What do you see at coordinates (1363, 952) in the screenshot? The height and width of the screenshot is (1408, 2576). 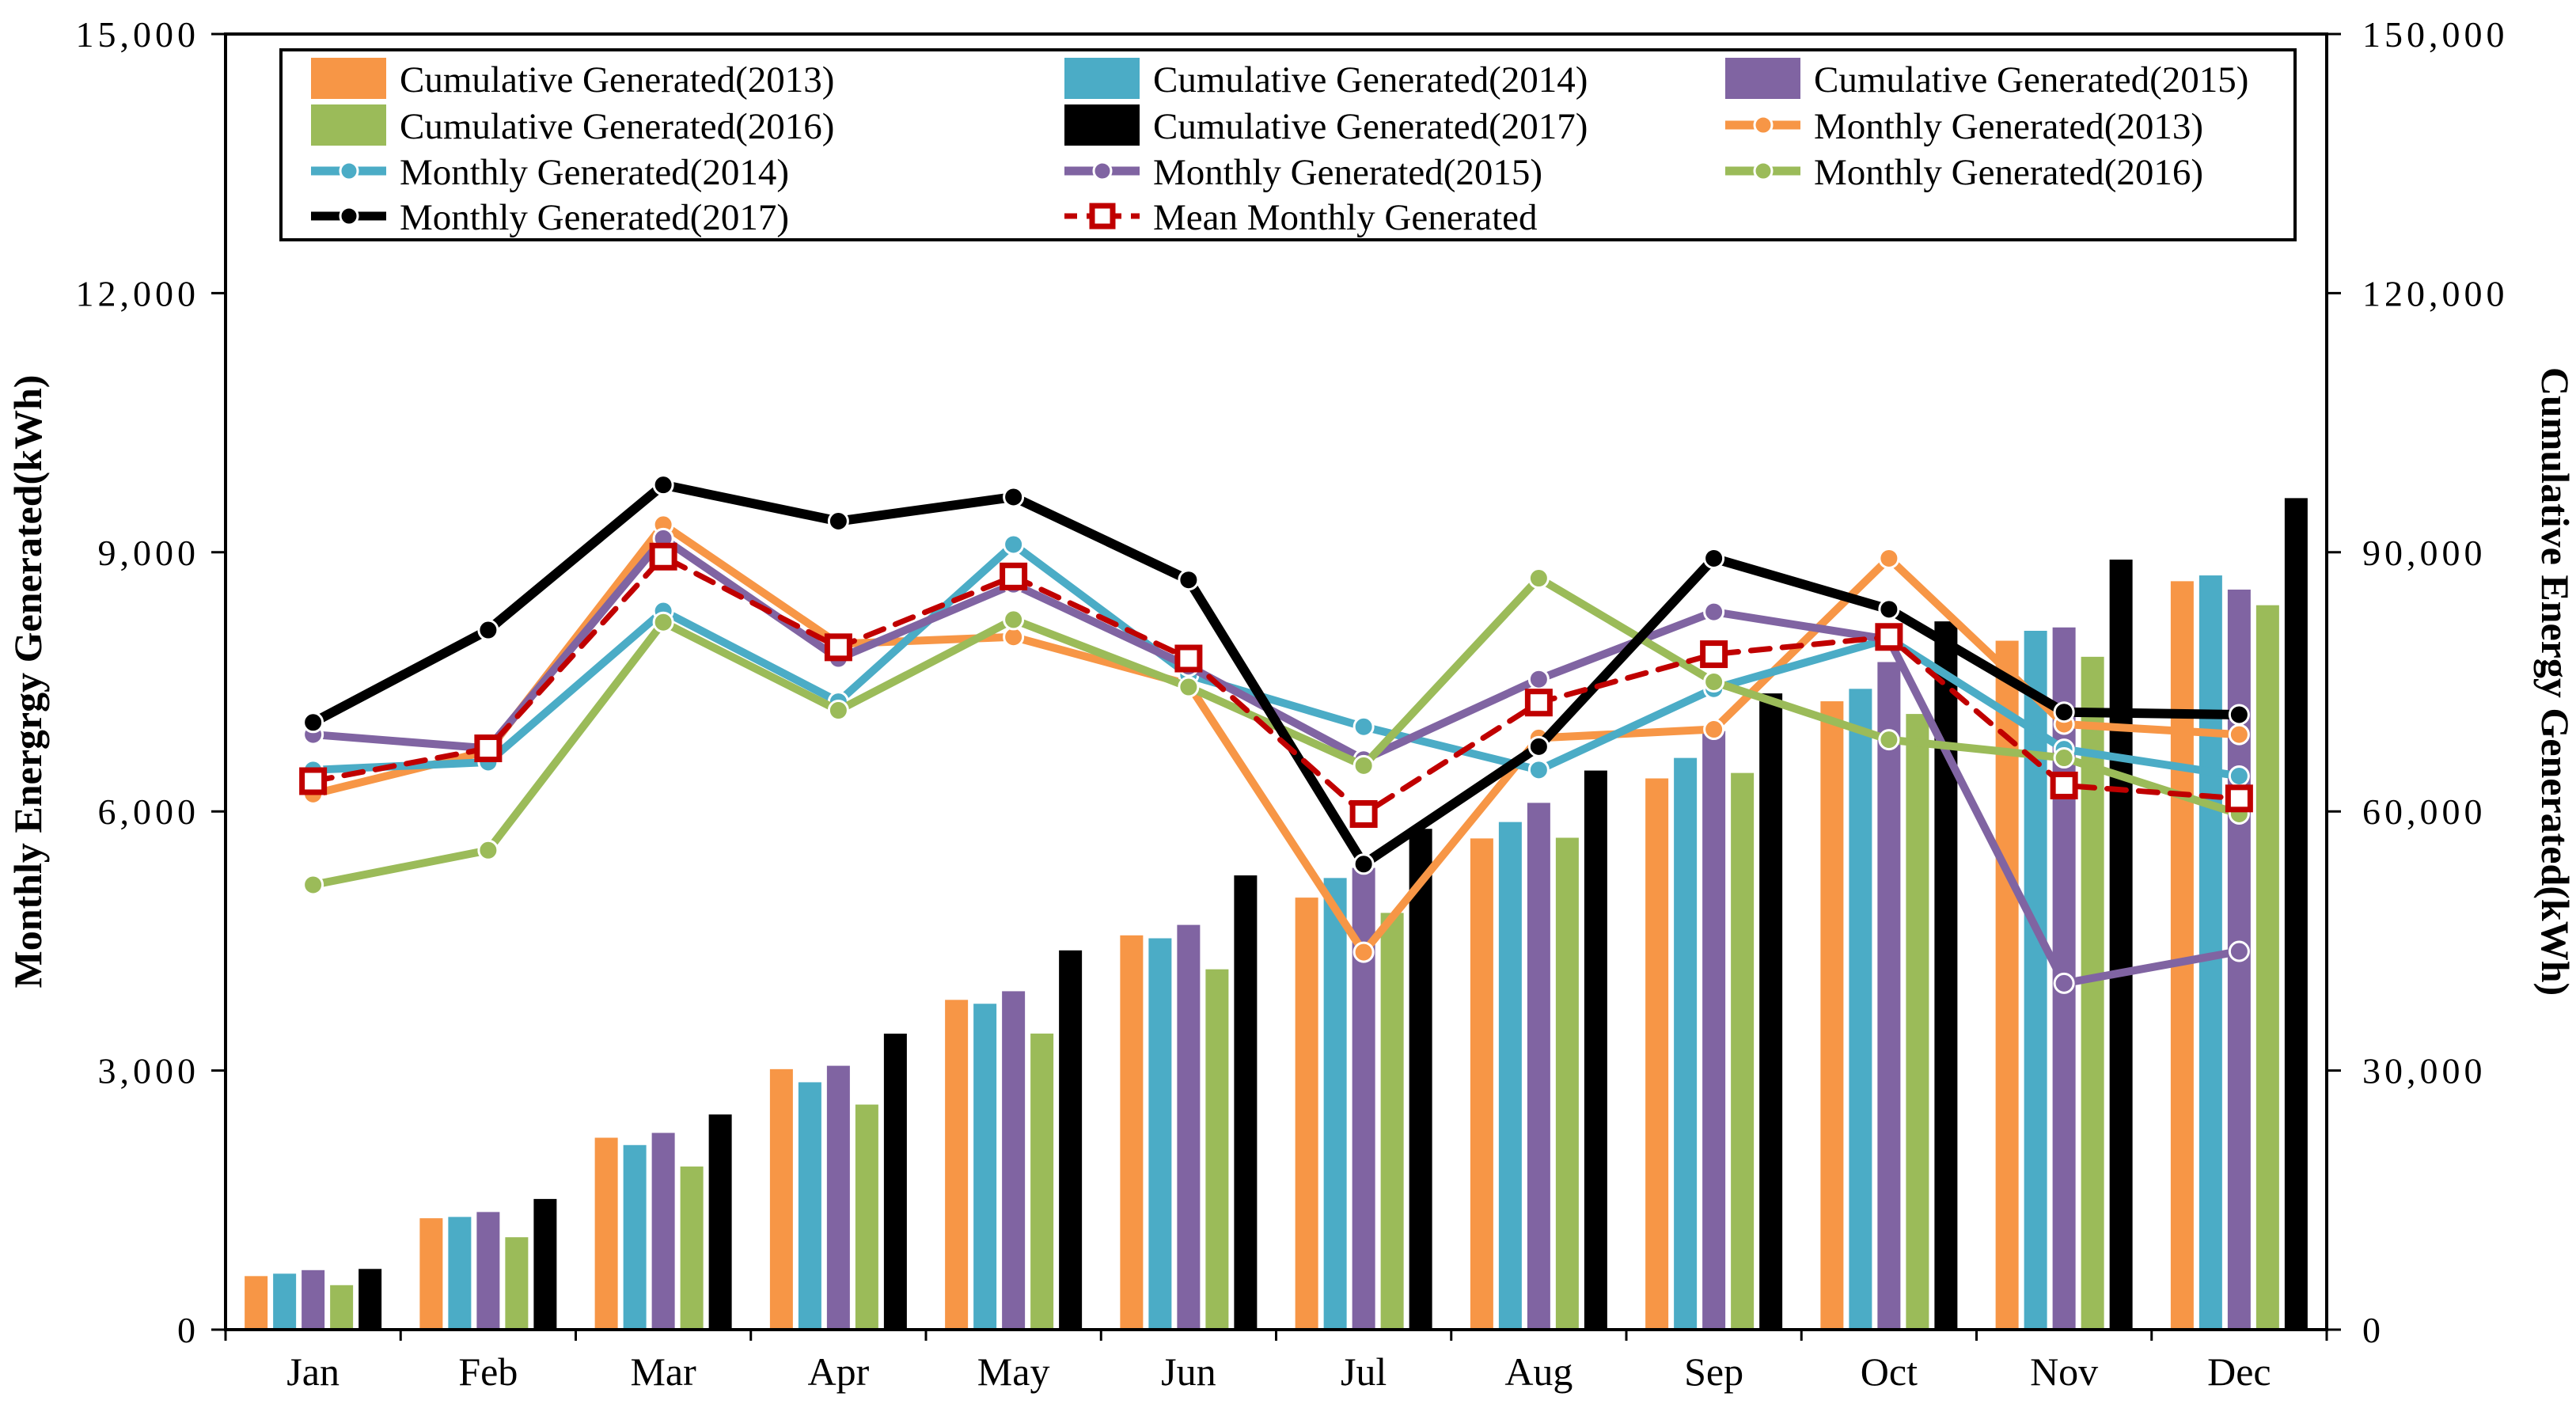 I see `monthly-line-2013-marker` at bounding box center [1363, 952].